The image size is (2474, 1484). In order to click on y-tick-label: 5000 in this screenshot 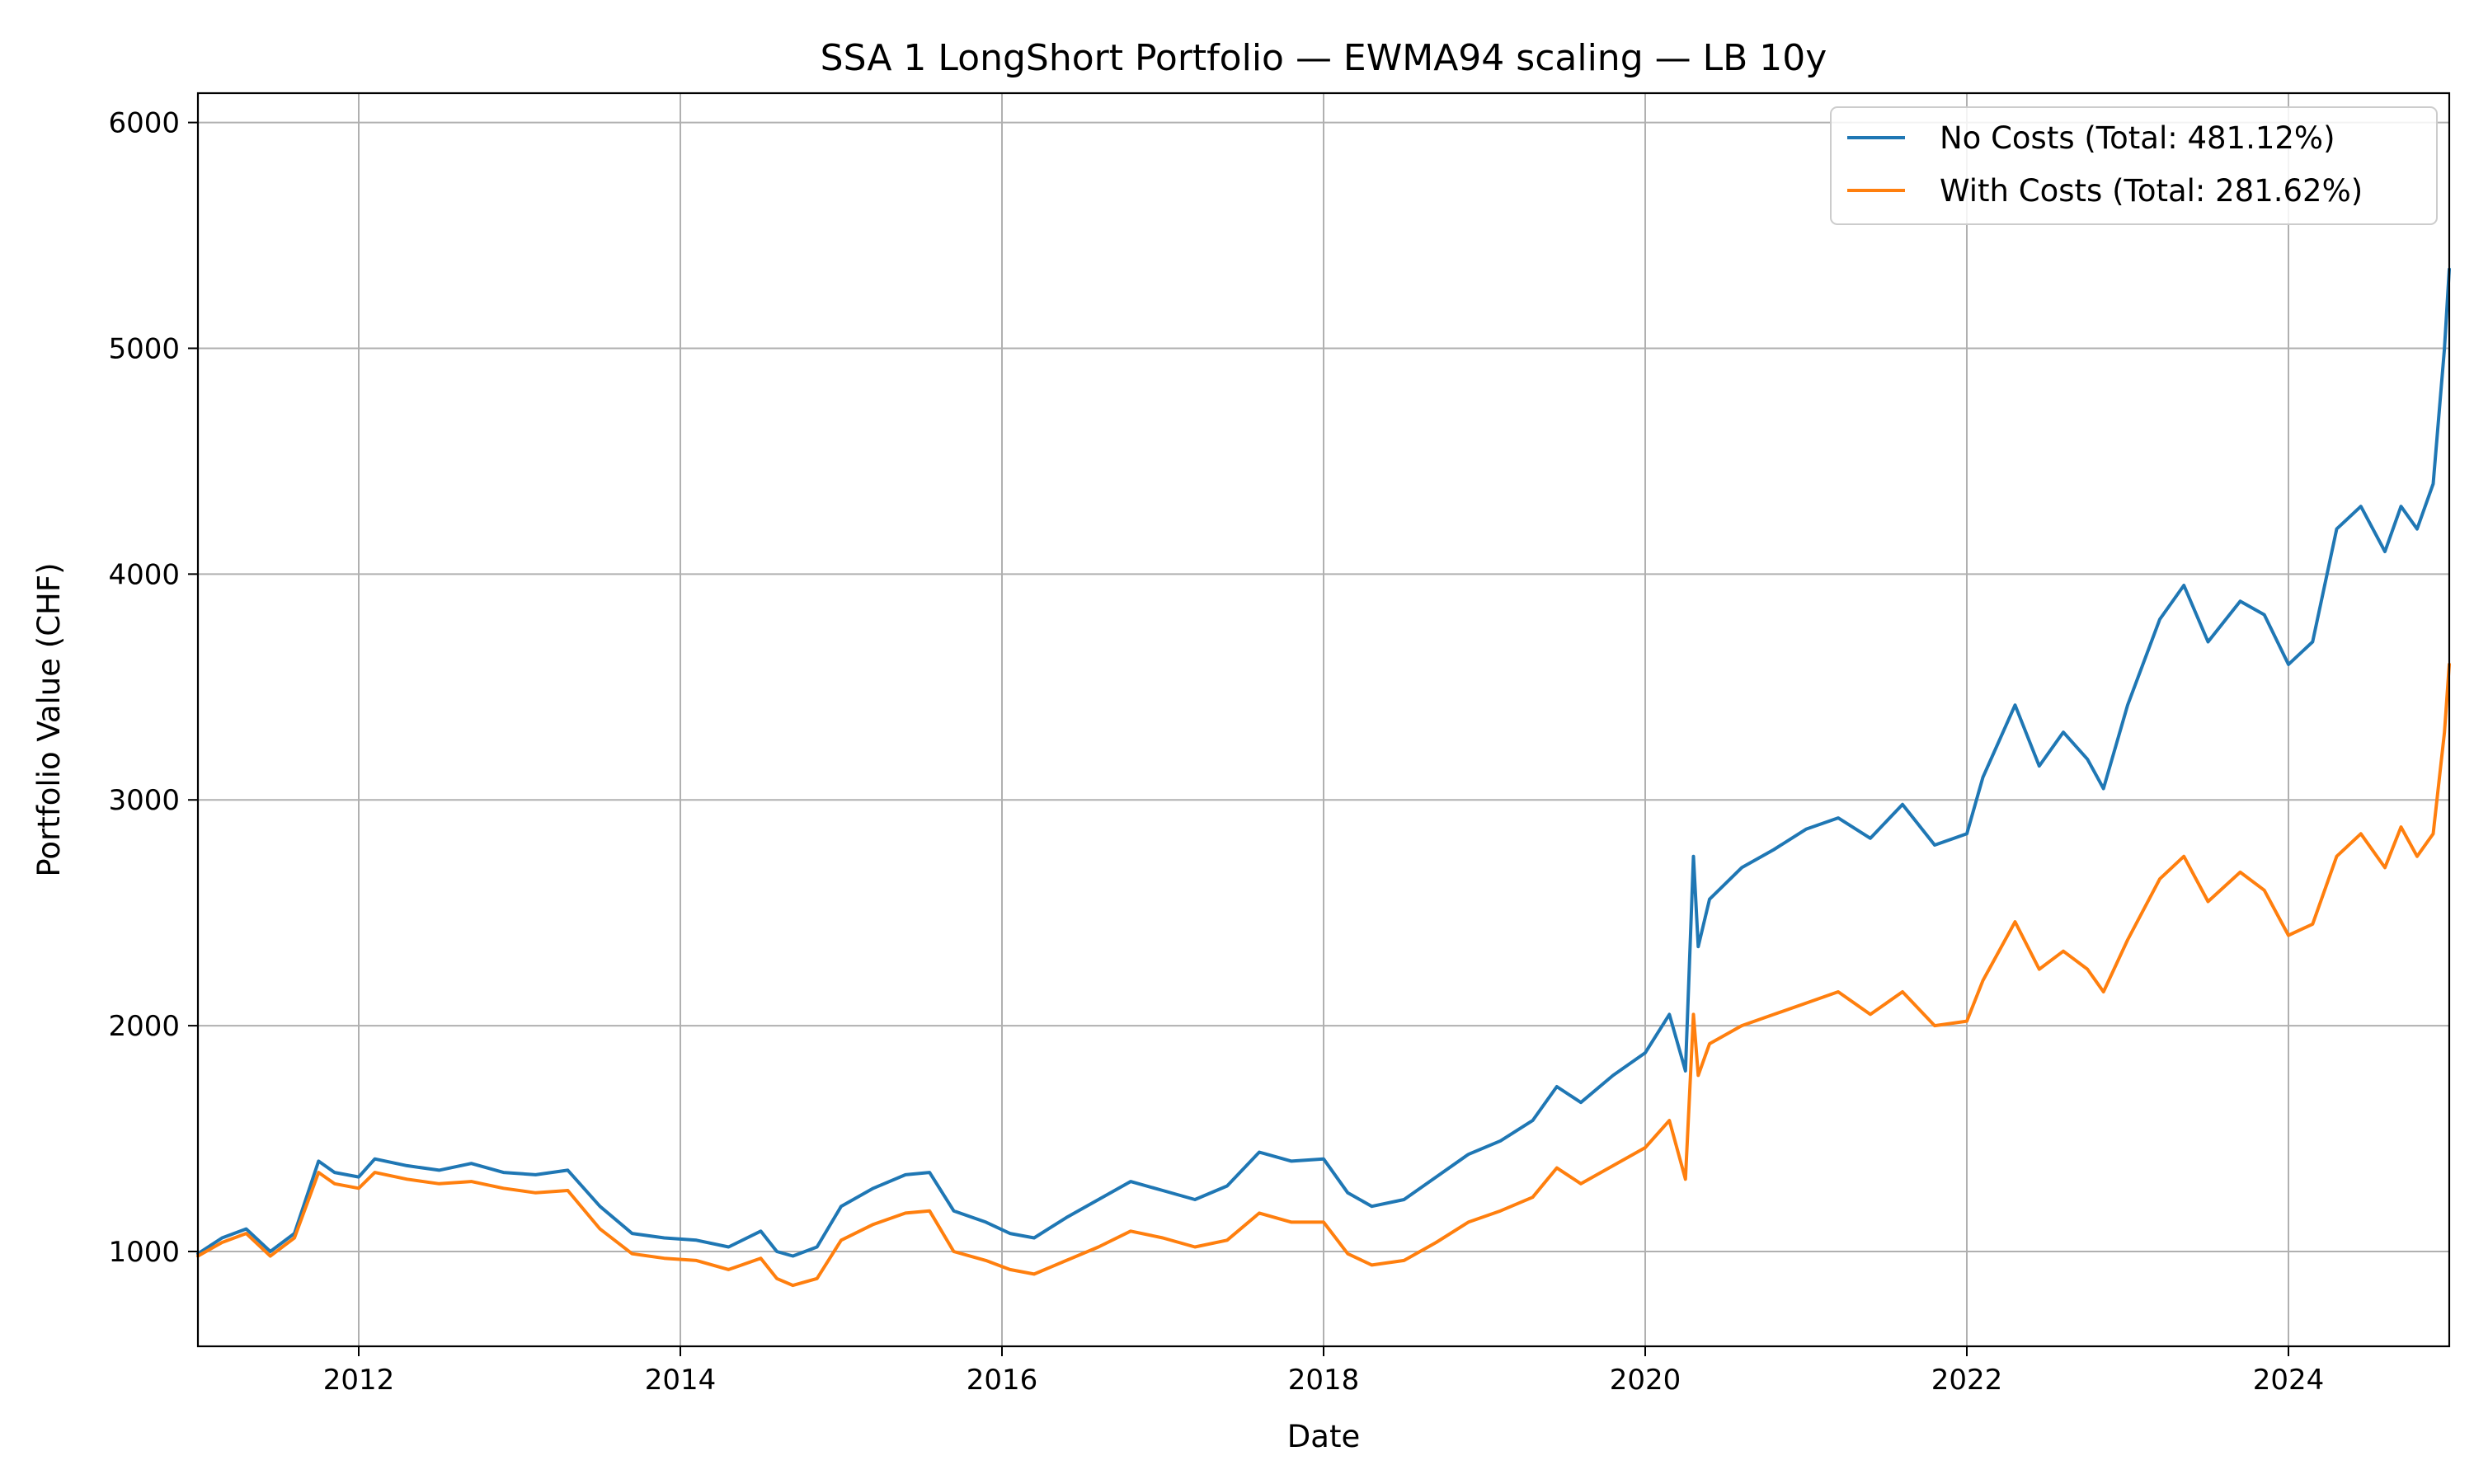, I will do `click(144, 348)`.